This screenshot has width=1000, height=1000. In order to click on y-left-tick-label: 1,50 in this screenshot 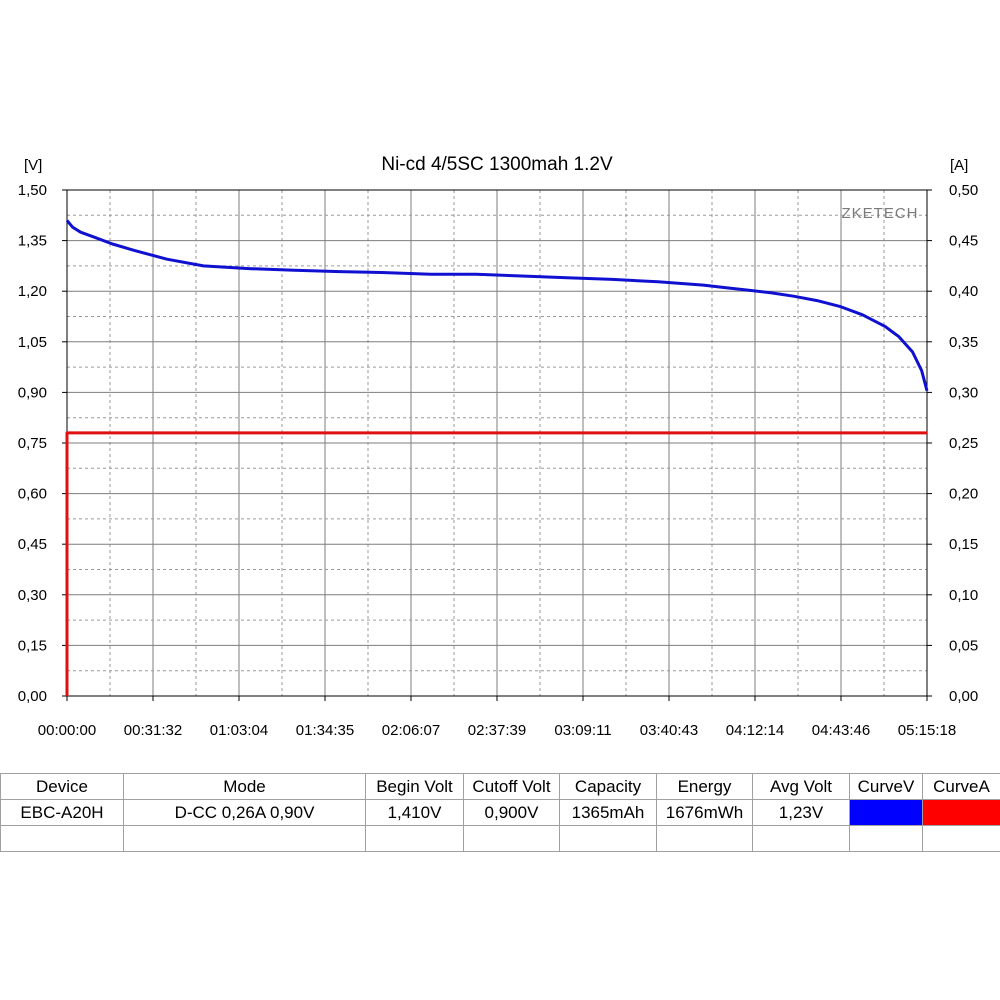, I will do `click(32, 190)`.